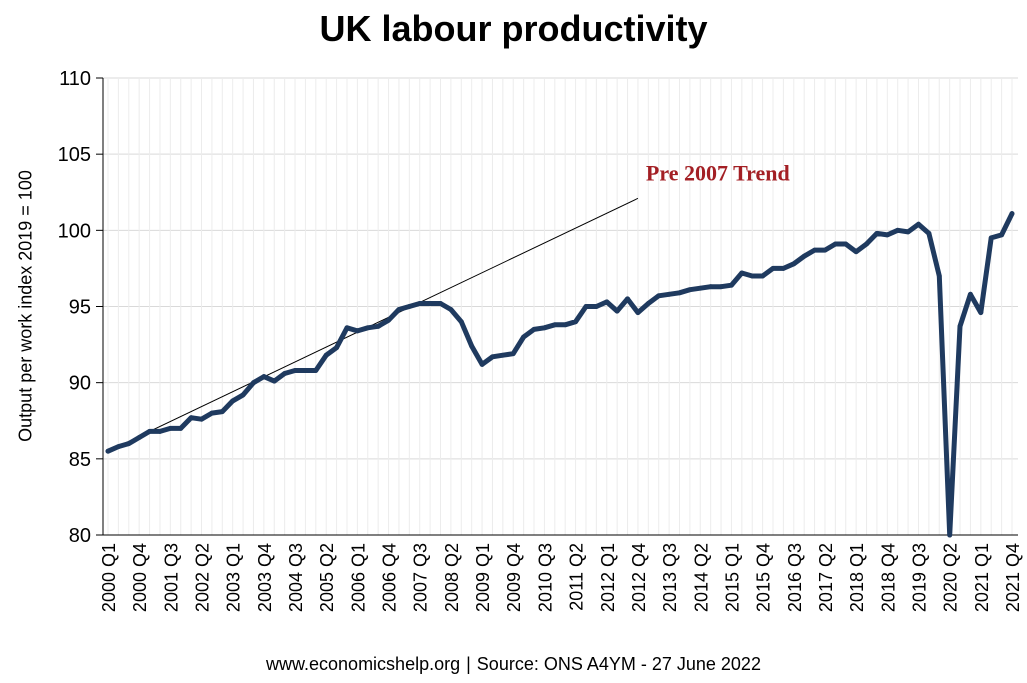 This screenshot has width=1027, height=683. I want to click on trend-label: Pre 2007 Trend, so click(718, 172).